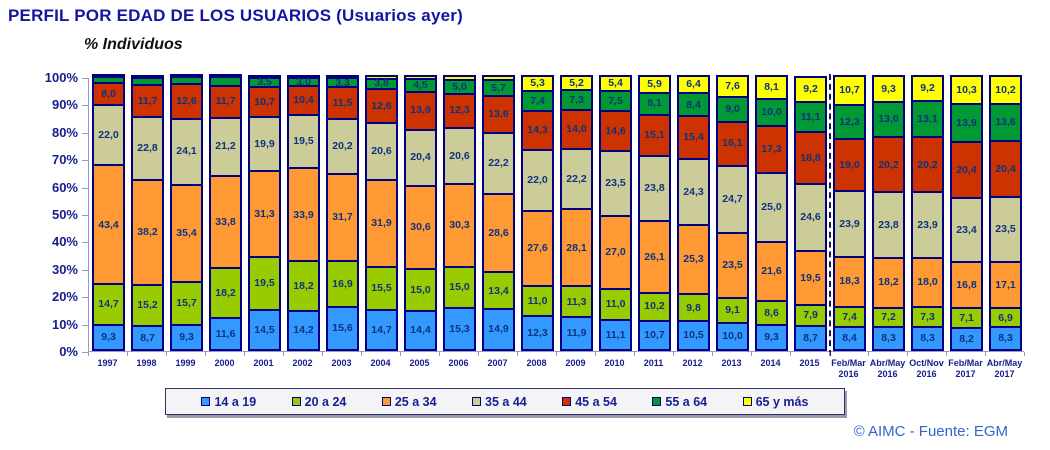 Image resolution: width=1050 pixels, height=450 pixels. Describe the element at coordinates (537, 213) in the screenshot. I see `bar-2008: 12,3 11,0 27,6 22,0 14,3 7,4 5,3` at that location.